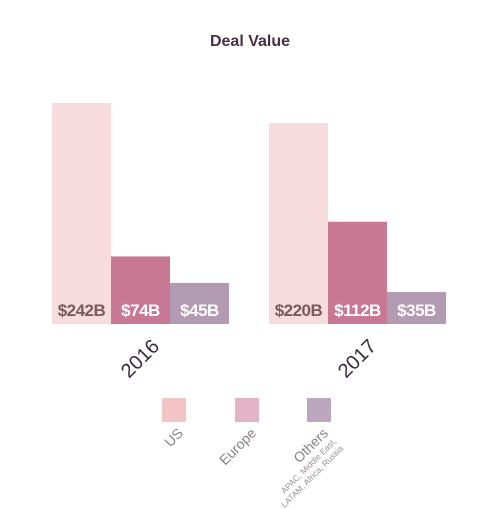  I want to click on data-label-others-2016: $45B, so click(199, 310).